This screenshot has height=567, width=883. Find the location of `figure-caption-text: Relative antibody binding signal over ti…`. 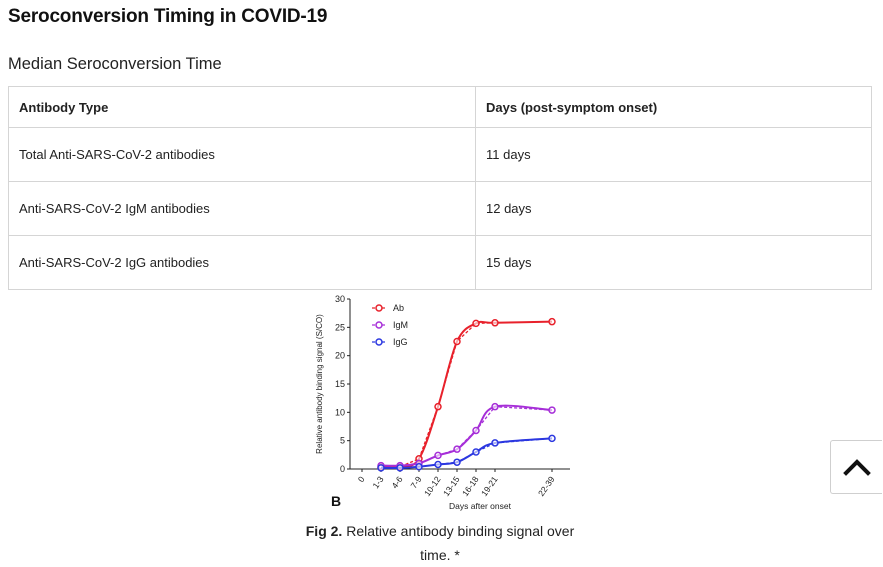

figure-caption-text: Relative antibody binding signal over ti… is located at coordinates (458, 543).